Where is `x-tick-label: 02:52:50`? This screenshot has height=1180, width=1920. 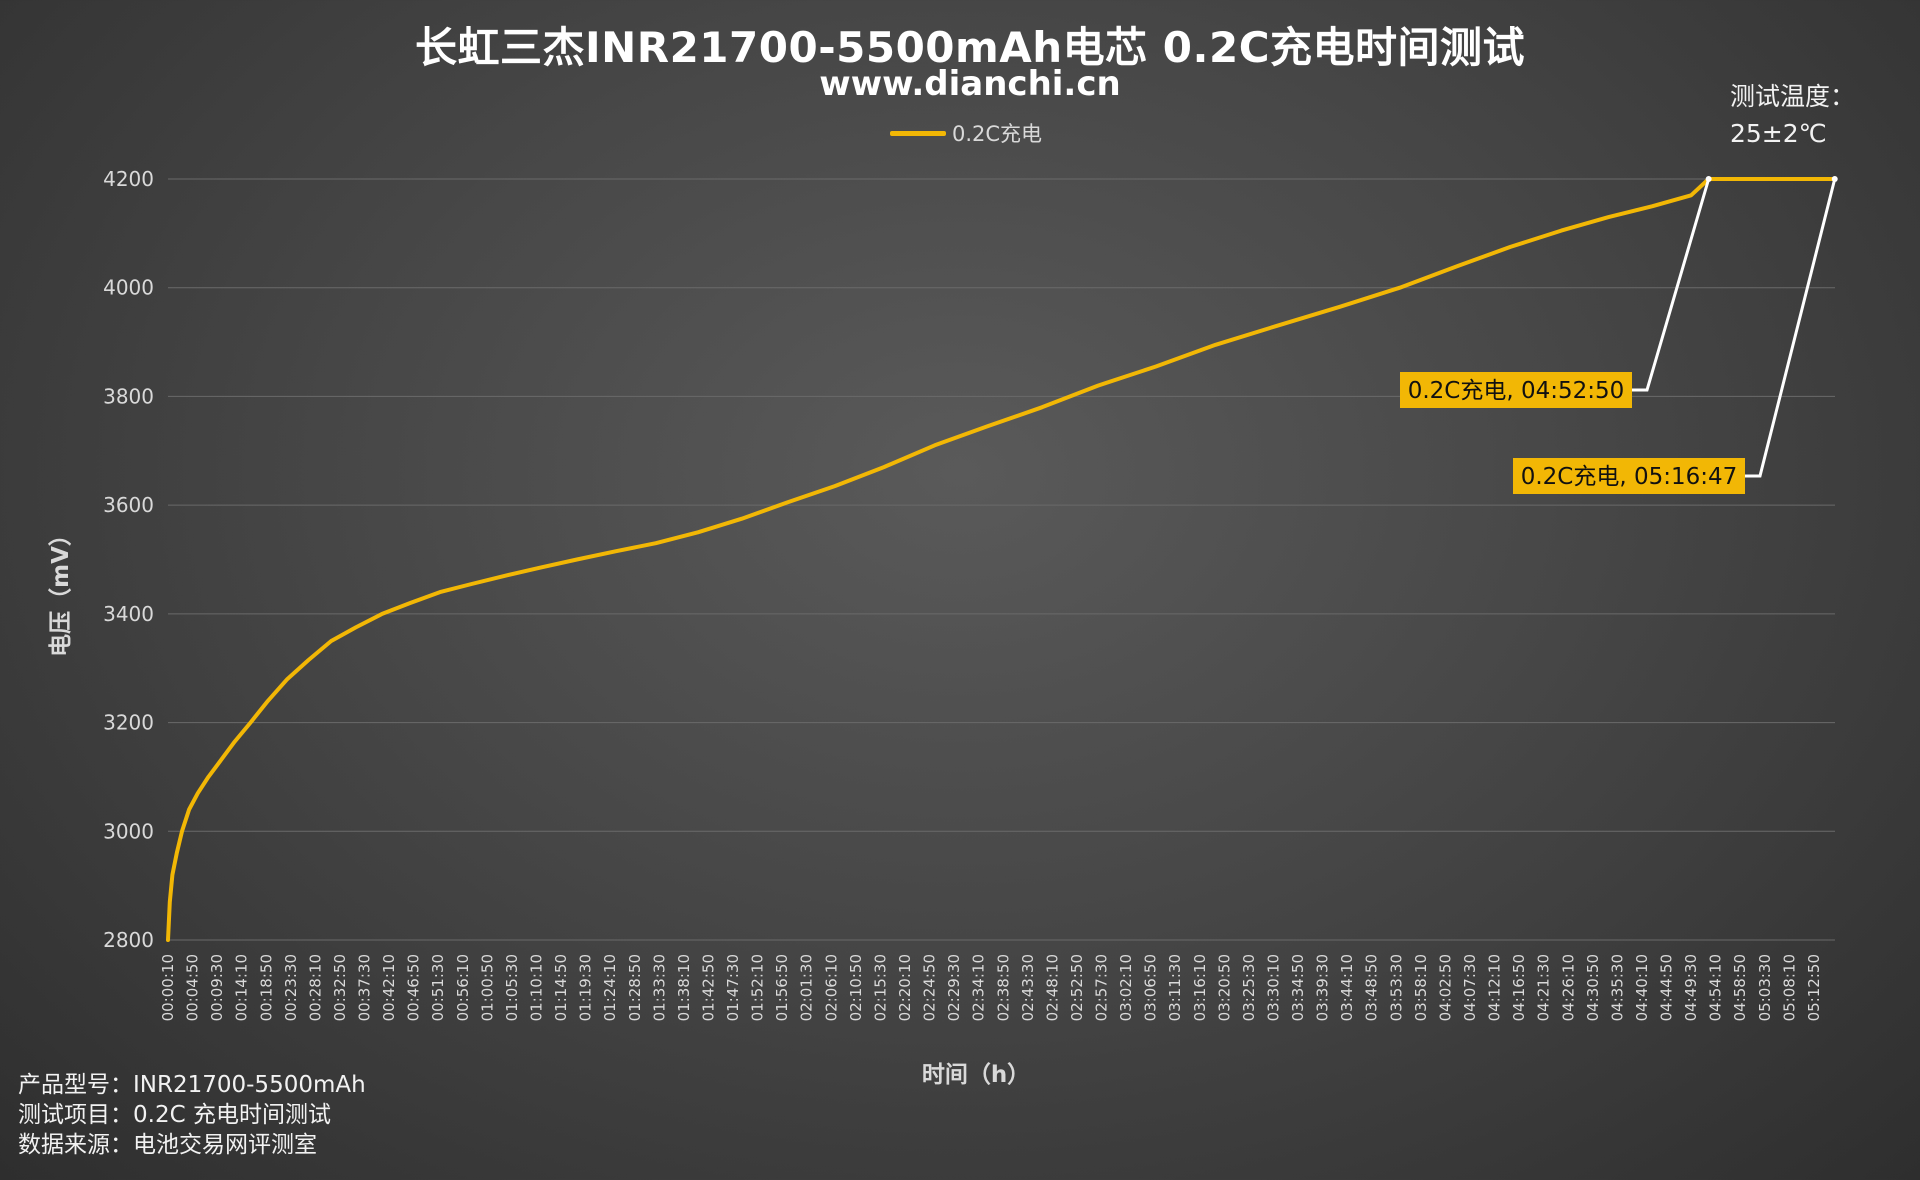 x-tick-label: 02:52:50 is located at coordinates (1077, 987).